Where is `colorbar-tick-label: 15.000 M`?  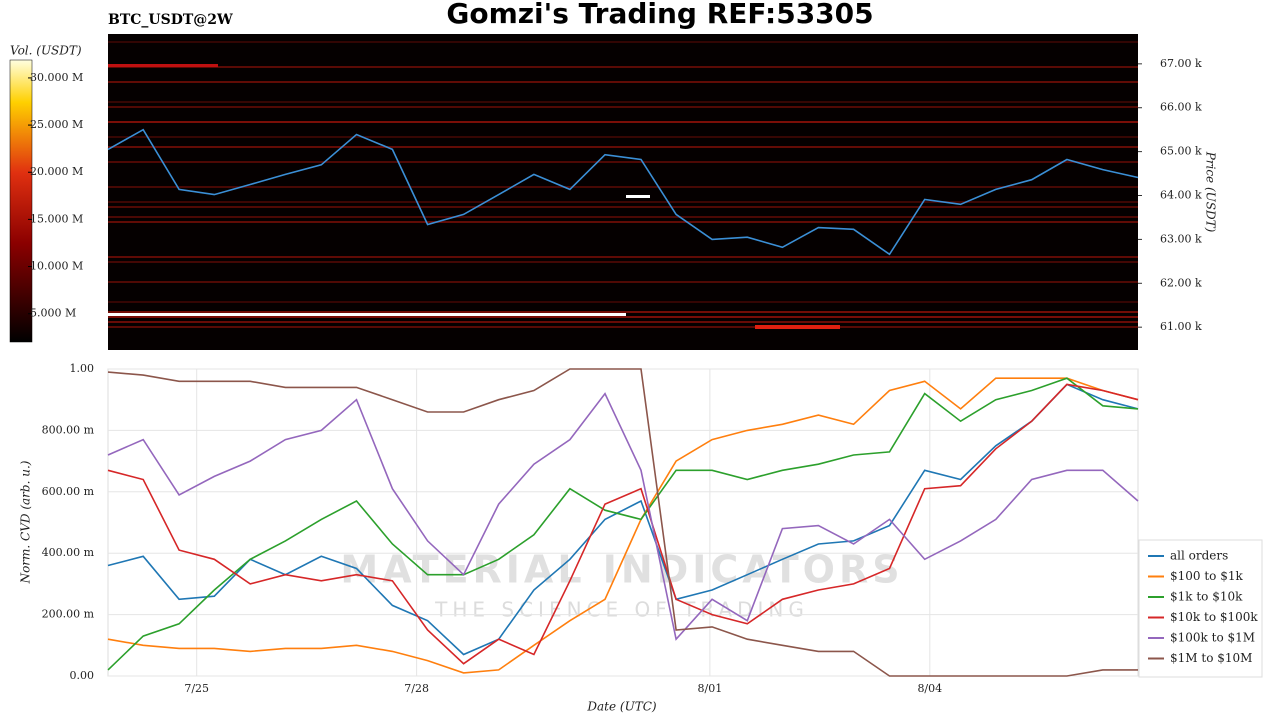 colorbar-tick-label: 15.000 M is located at coordinates (56, 218).